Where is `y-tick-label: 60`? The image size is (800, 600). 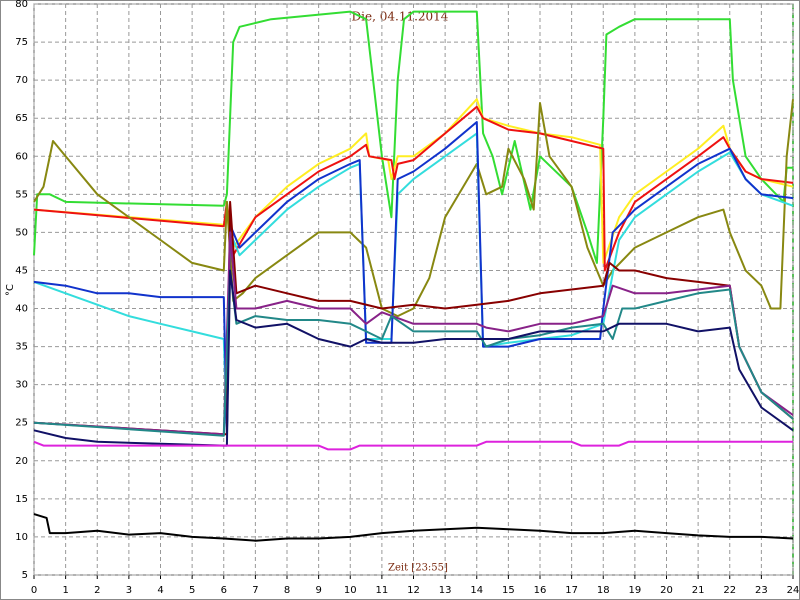
y-tick-label: 60 is located at coordinates (21, 156).